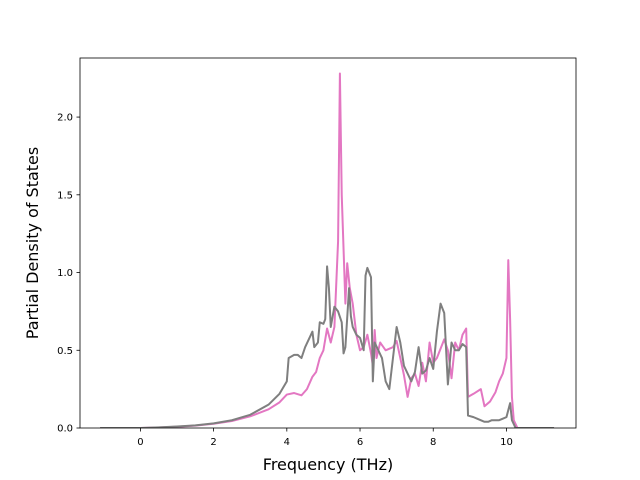 This screenshot has height=480, width=640. Describe the element at coordinates (65, 118) in the screenshot. I see `y-tick-label: 2.0` at that location.